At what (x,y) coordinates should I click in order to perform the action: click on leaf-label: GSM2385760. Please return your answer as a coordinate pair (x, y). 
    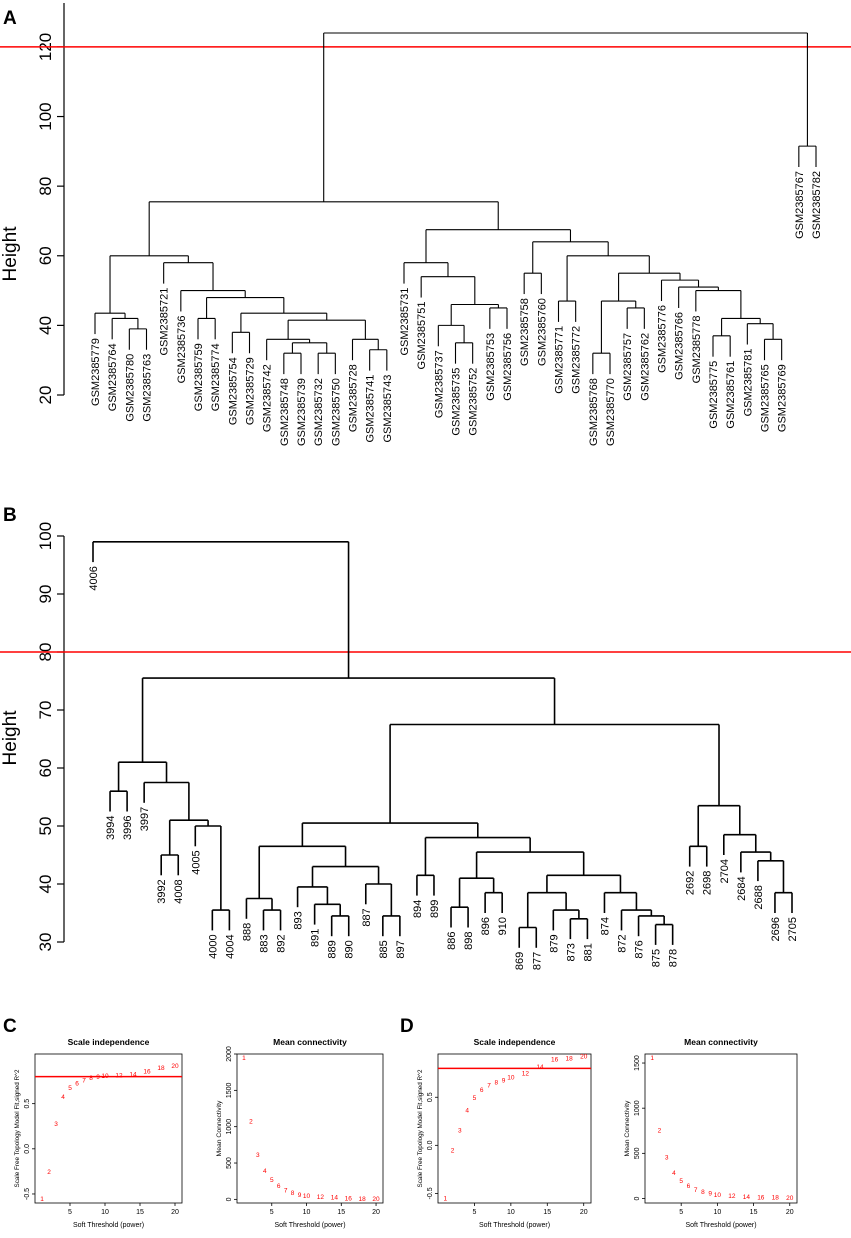
    Looking at the image, I should click on (542, 332).